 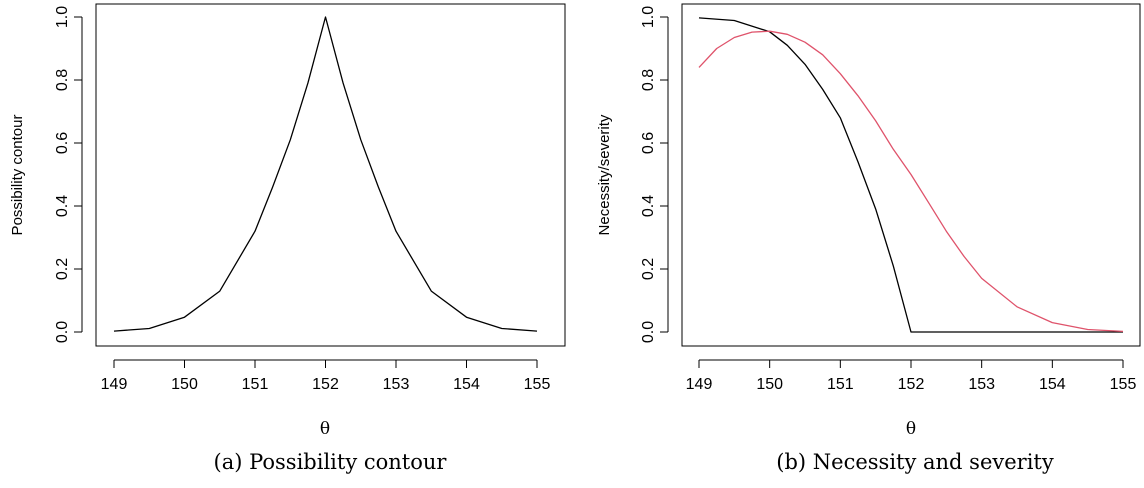 I want to click on caption-b: (b) Necessity and severity, so click(x=915, y=462).